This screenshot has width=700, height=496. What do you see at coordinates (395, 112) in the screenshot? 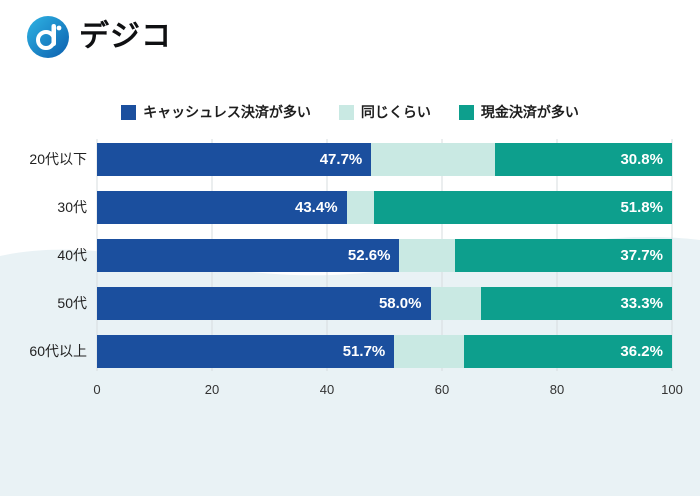
I see `legend-label: 同じくらい` at bounding box center [395, 112].